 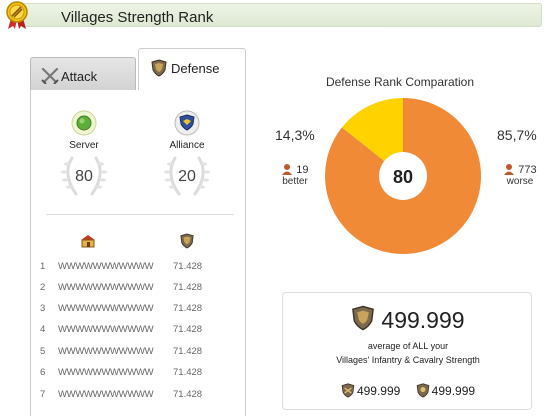 I want to click on summary-line-2: Villages' Infantry & Cavalry Strength, so click(x=408, y=360).